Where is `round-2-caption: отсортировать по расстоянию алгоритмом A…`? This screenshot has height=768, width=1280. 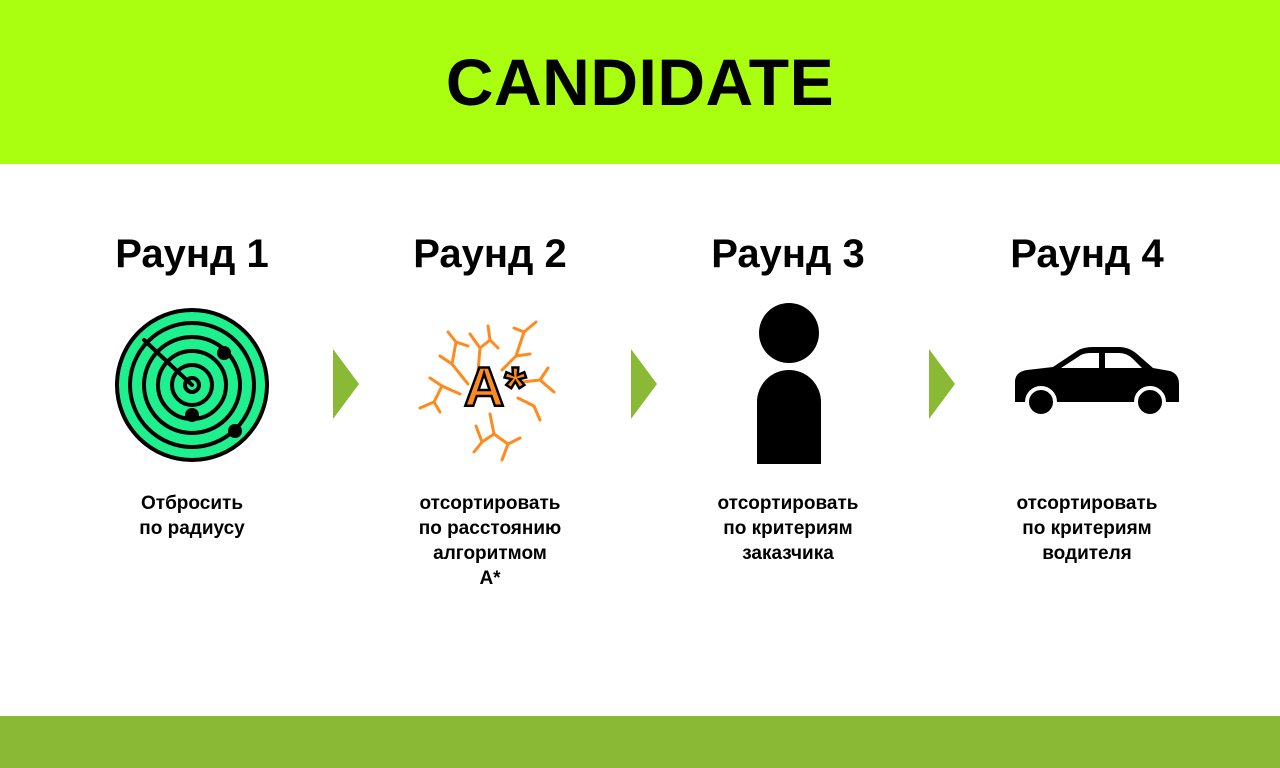
round-2-caption: отсортировать по расстоянию алгоритмом A… is located at coordinates (490, 541).